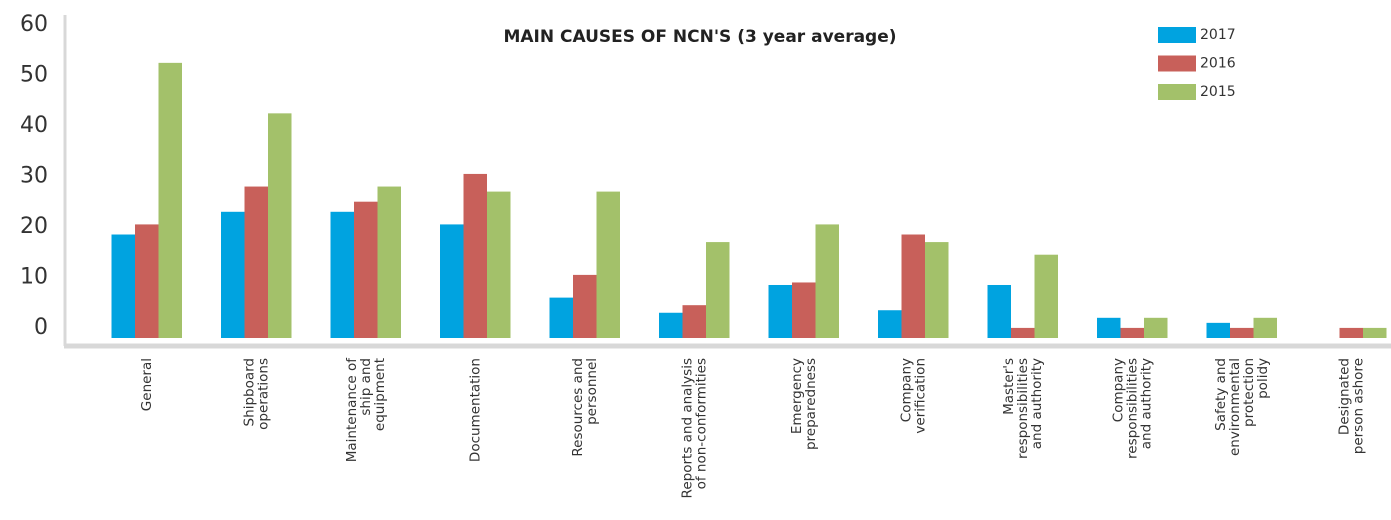 The height and width of the screenshot is (520, 1391). I want to click on y-tick-label: 0, so click(41, 327).